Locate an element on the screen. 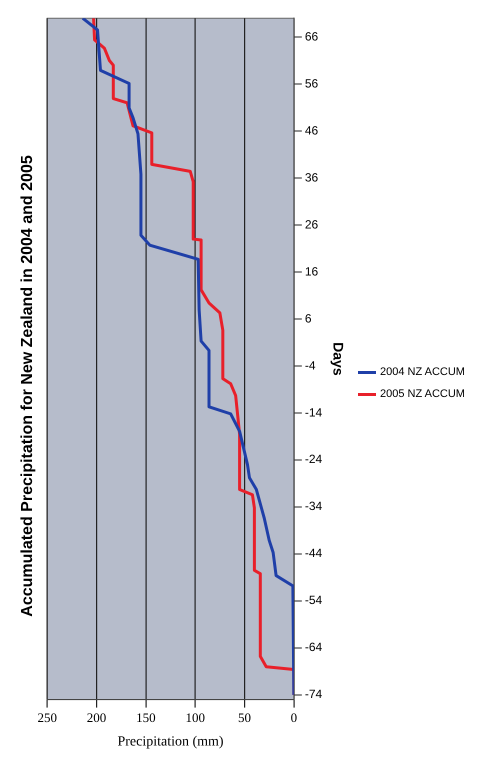  y-tick-label: -34 is located at coordinates (313, 506).